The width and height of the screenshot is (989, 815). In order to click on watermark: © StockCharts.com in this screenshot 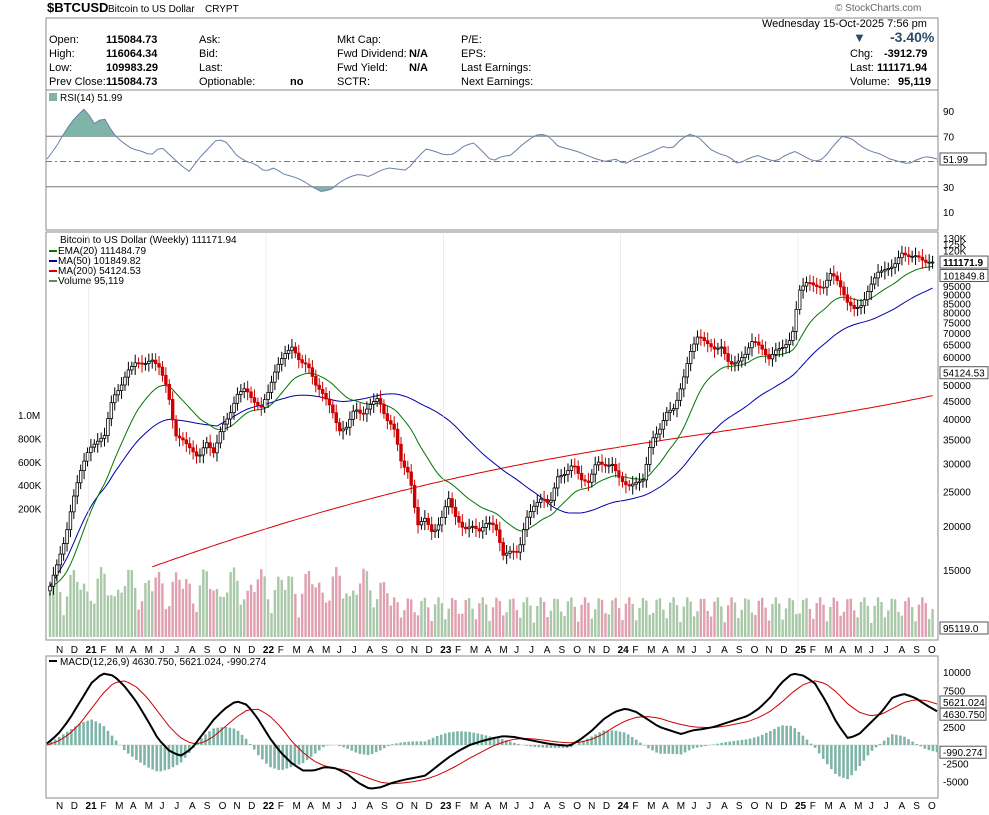, I will do `click(878, 8)`.